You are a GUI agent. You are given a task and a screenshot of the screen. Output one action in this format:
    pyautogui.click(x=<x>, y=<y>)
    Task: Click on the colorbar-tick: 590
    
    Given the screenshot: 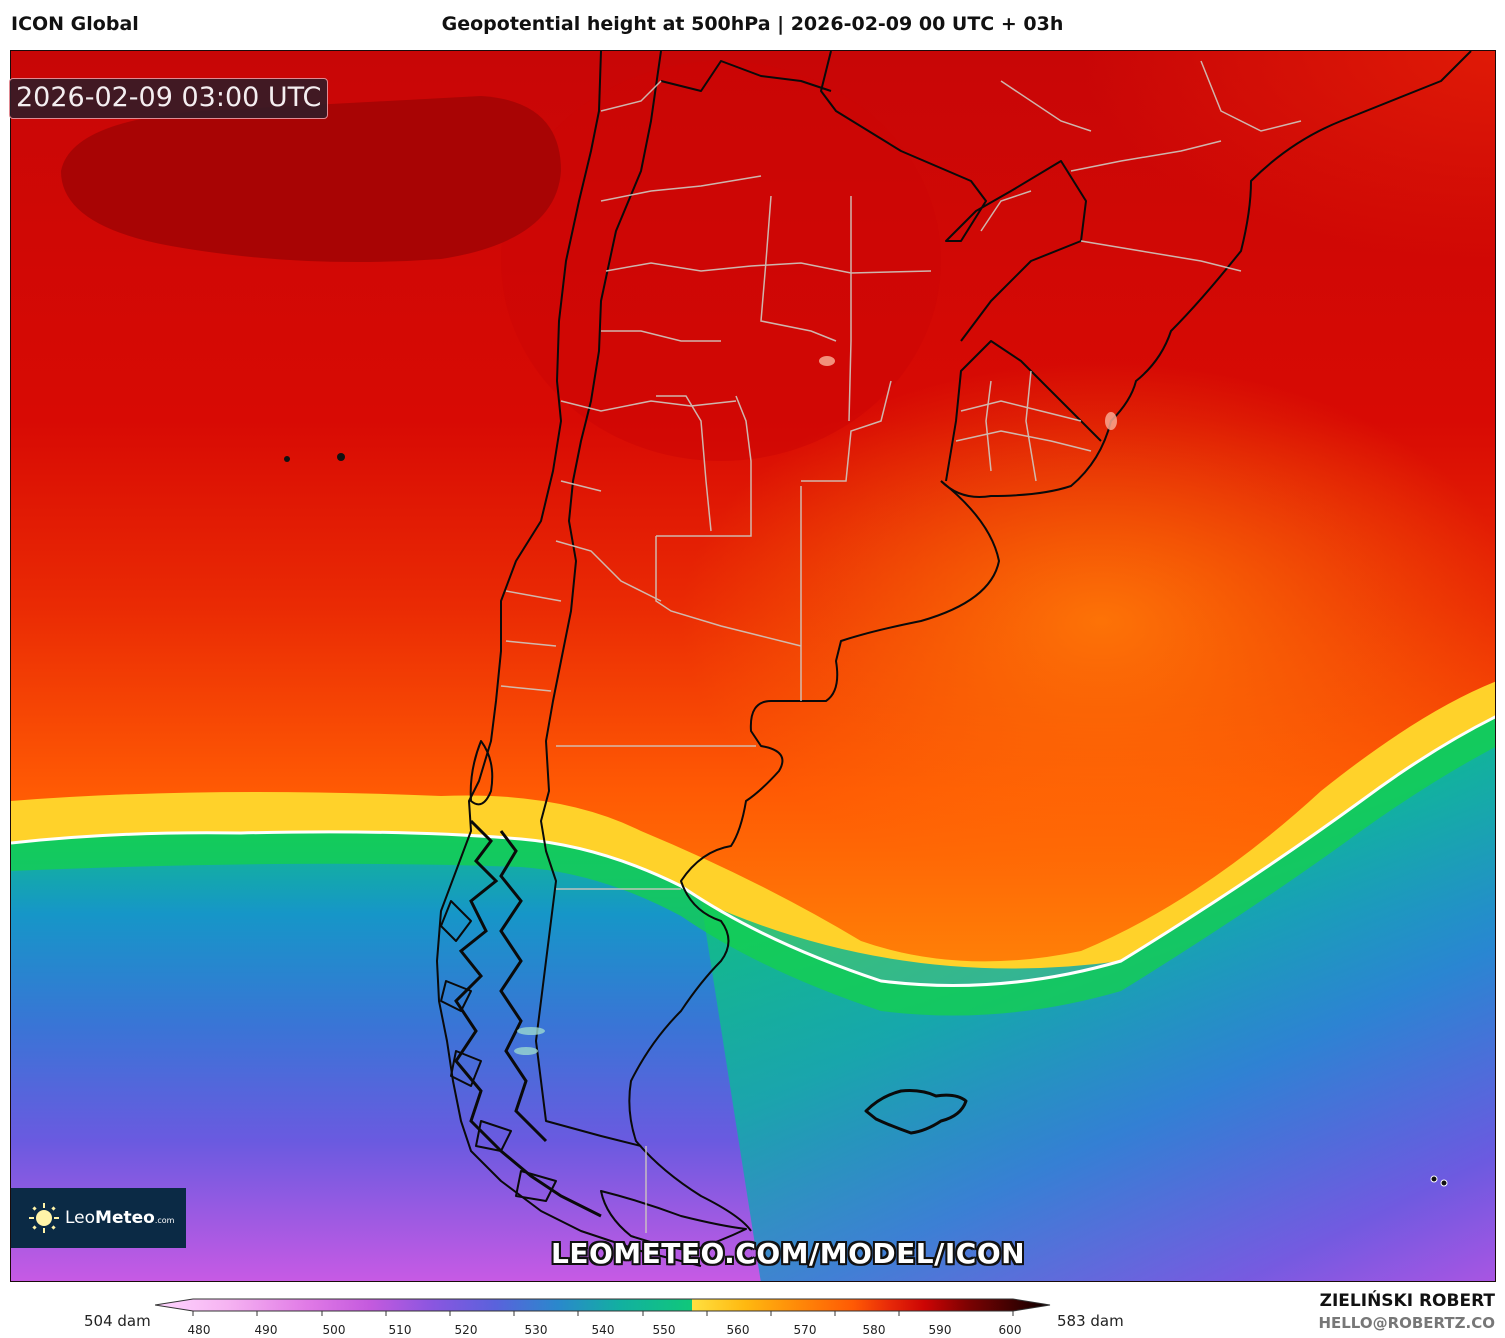 What is the action you would take?
    pyautogui.click(x=940, y=1330)
    